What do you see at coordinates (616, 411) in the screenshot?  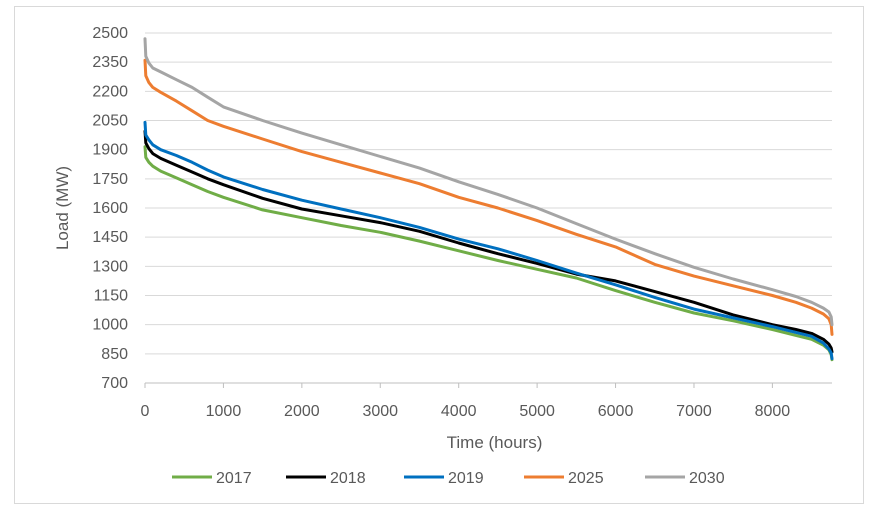 I see `x-tick-label: 6000` at bounding box center [616, 411].